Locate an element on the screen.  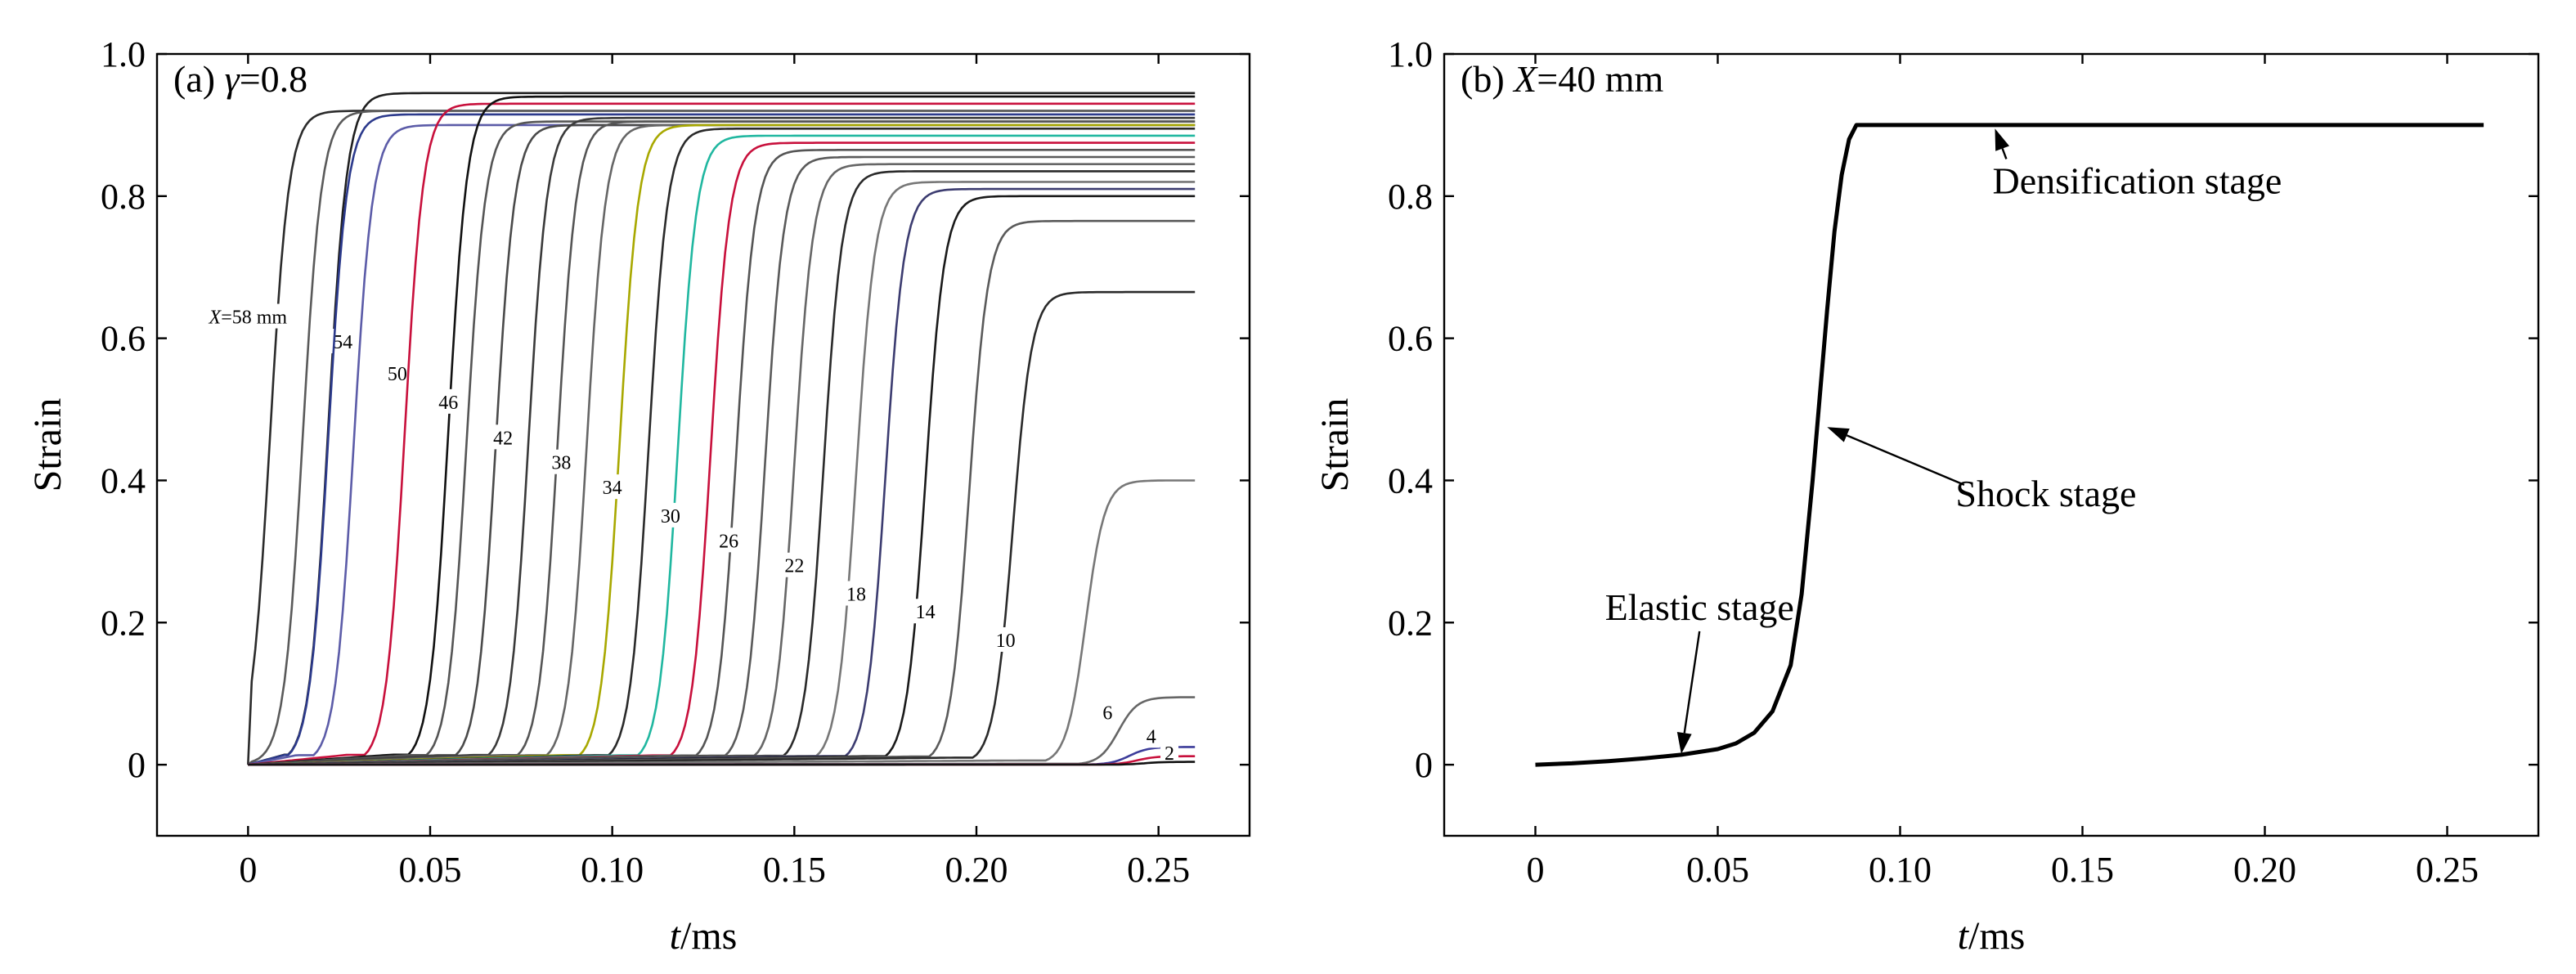
b-y-tick-label-3: 0.6 is located at coordinates (1411, 339).